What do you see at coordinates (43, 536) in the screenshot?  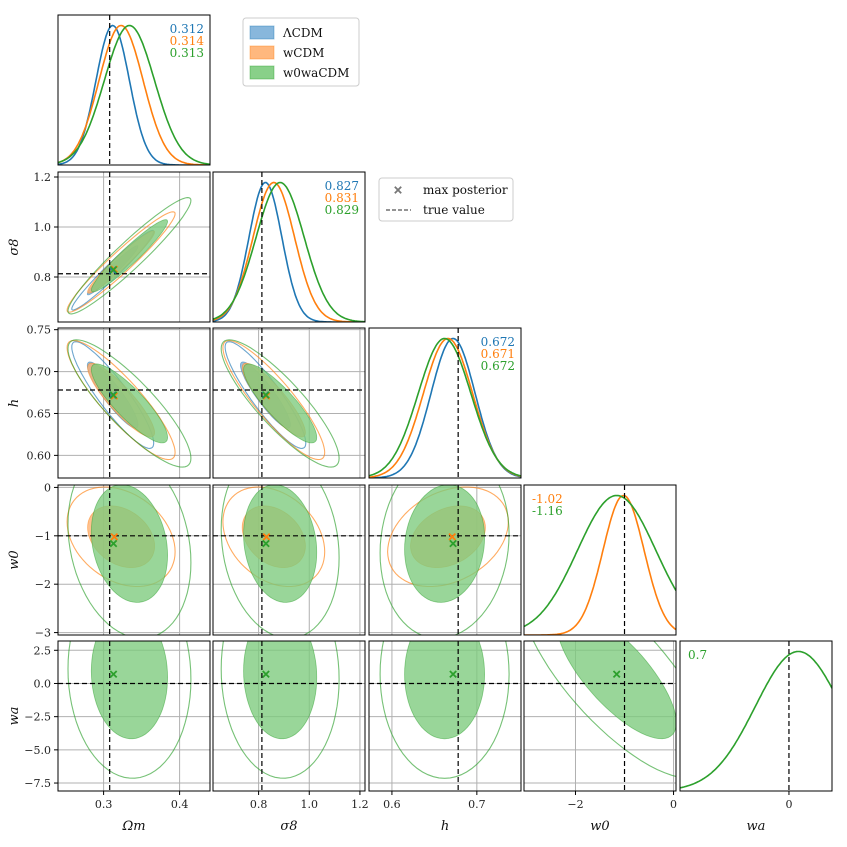 I see `y-tick-label: −1` at bounding box center [43, 536].